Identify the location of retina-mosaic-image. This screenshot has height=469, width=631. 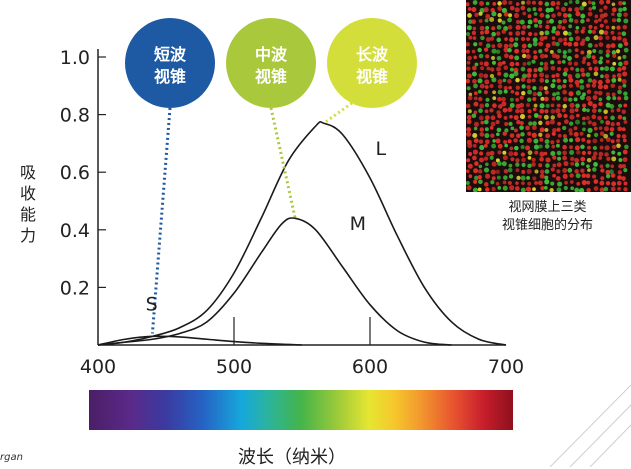
(548, 96).